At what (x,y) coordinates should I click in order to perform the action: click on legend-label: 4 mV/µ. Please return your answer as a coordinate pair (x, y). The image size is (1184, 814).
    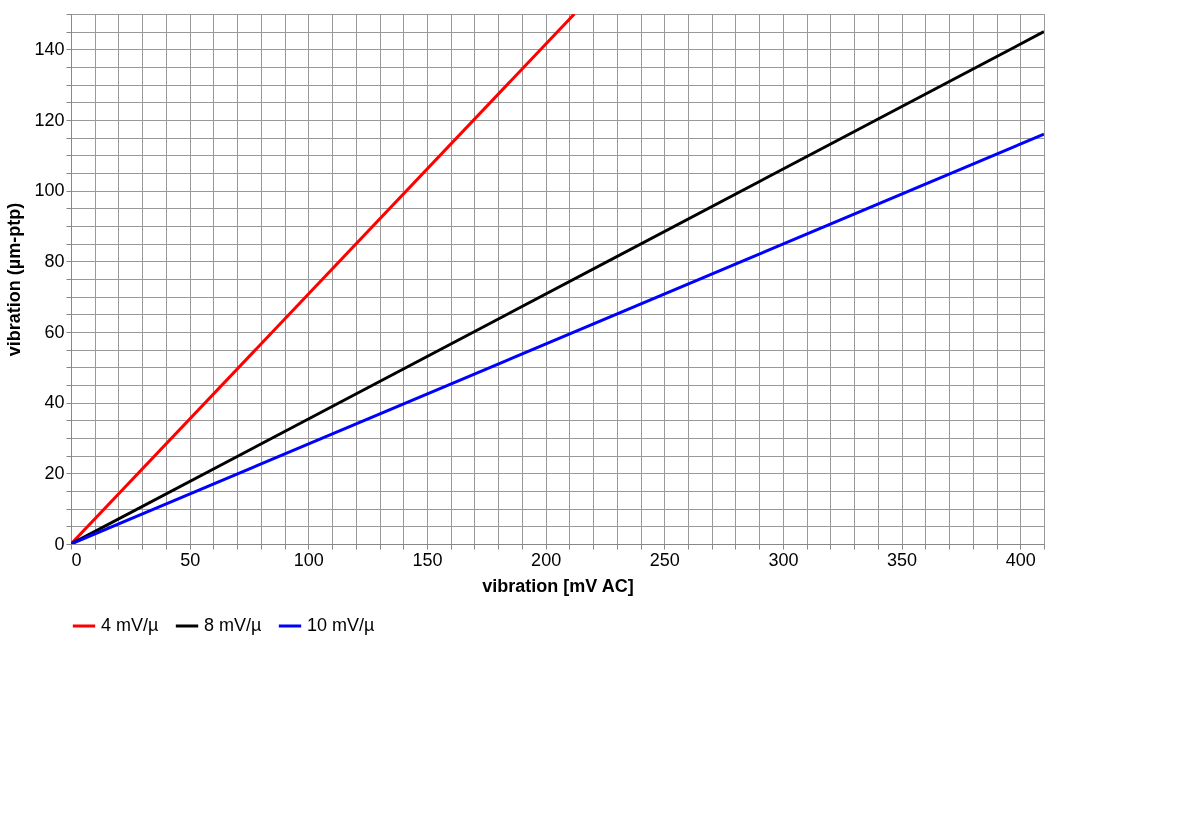
    Looking at the image, I should click on (130, 625).